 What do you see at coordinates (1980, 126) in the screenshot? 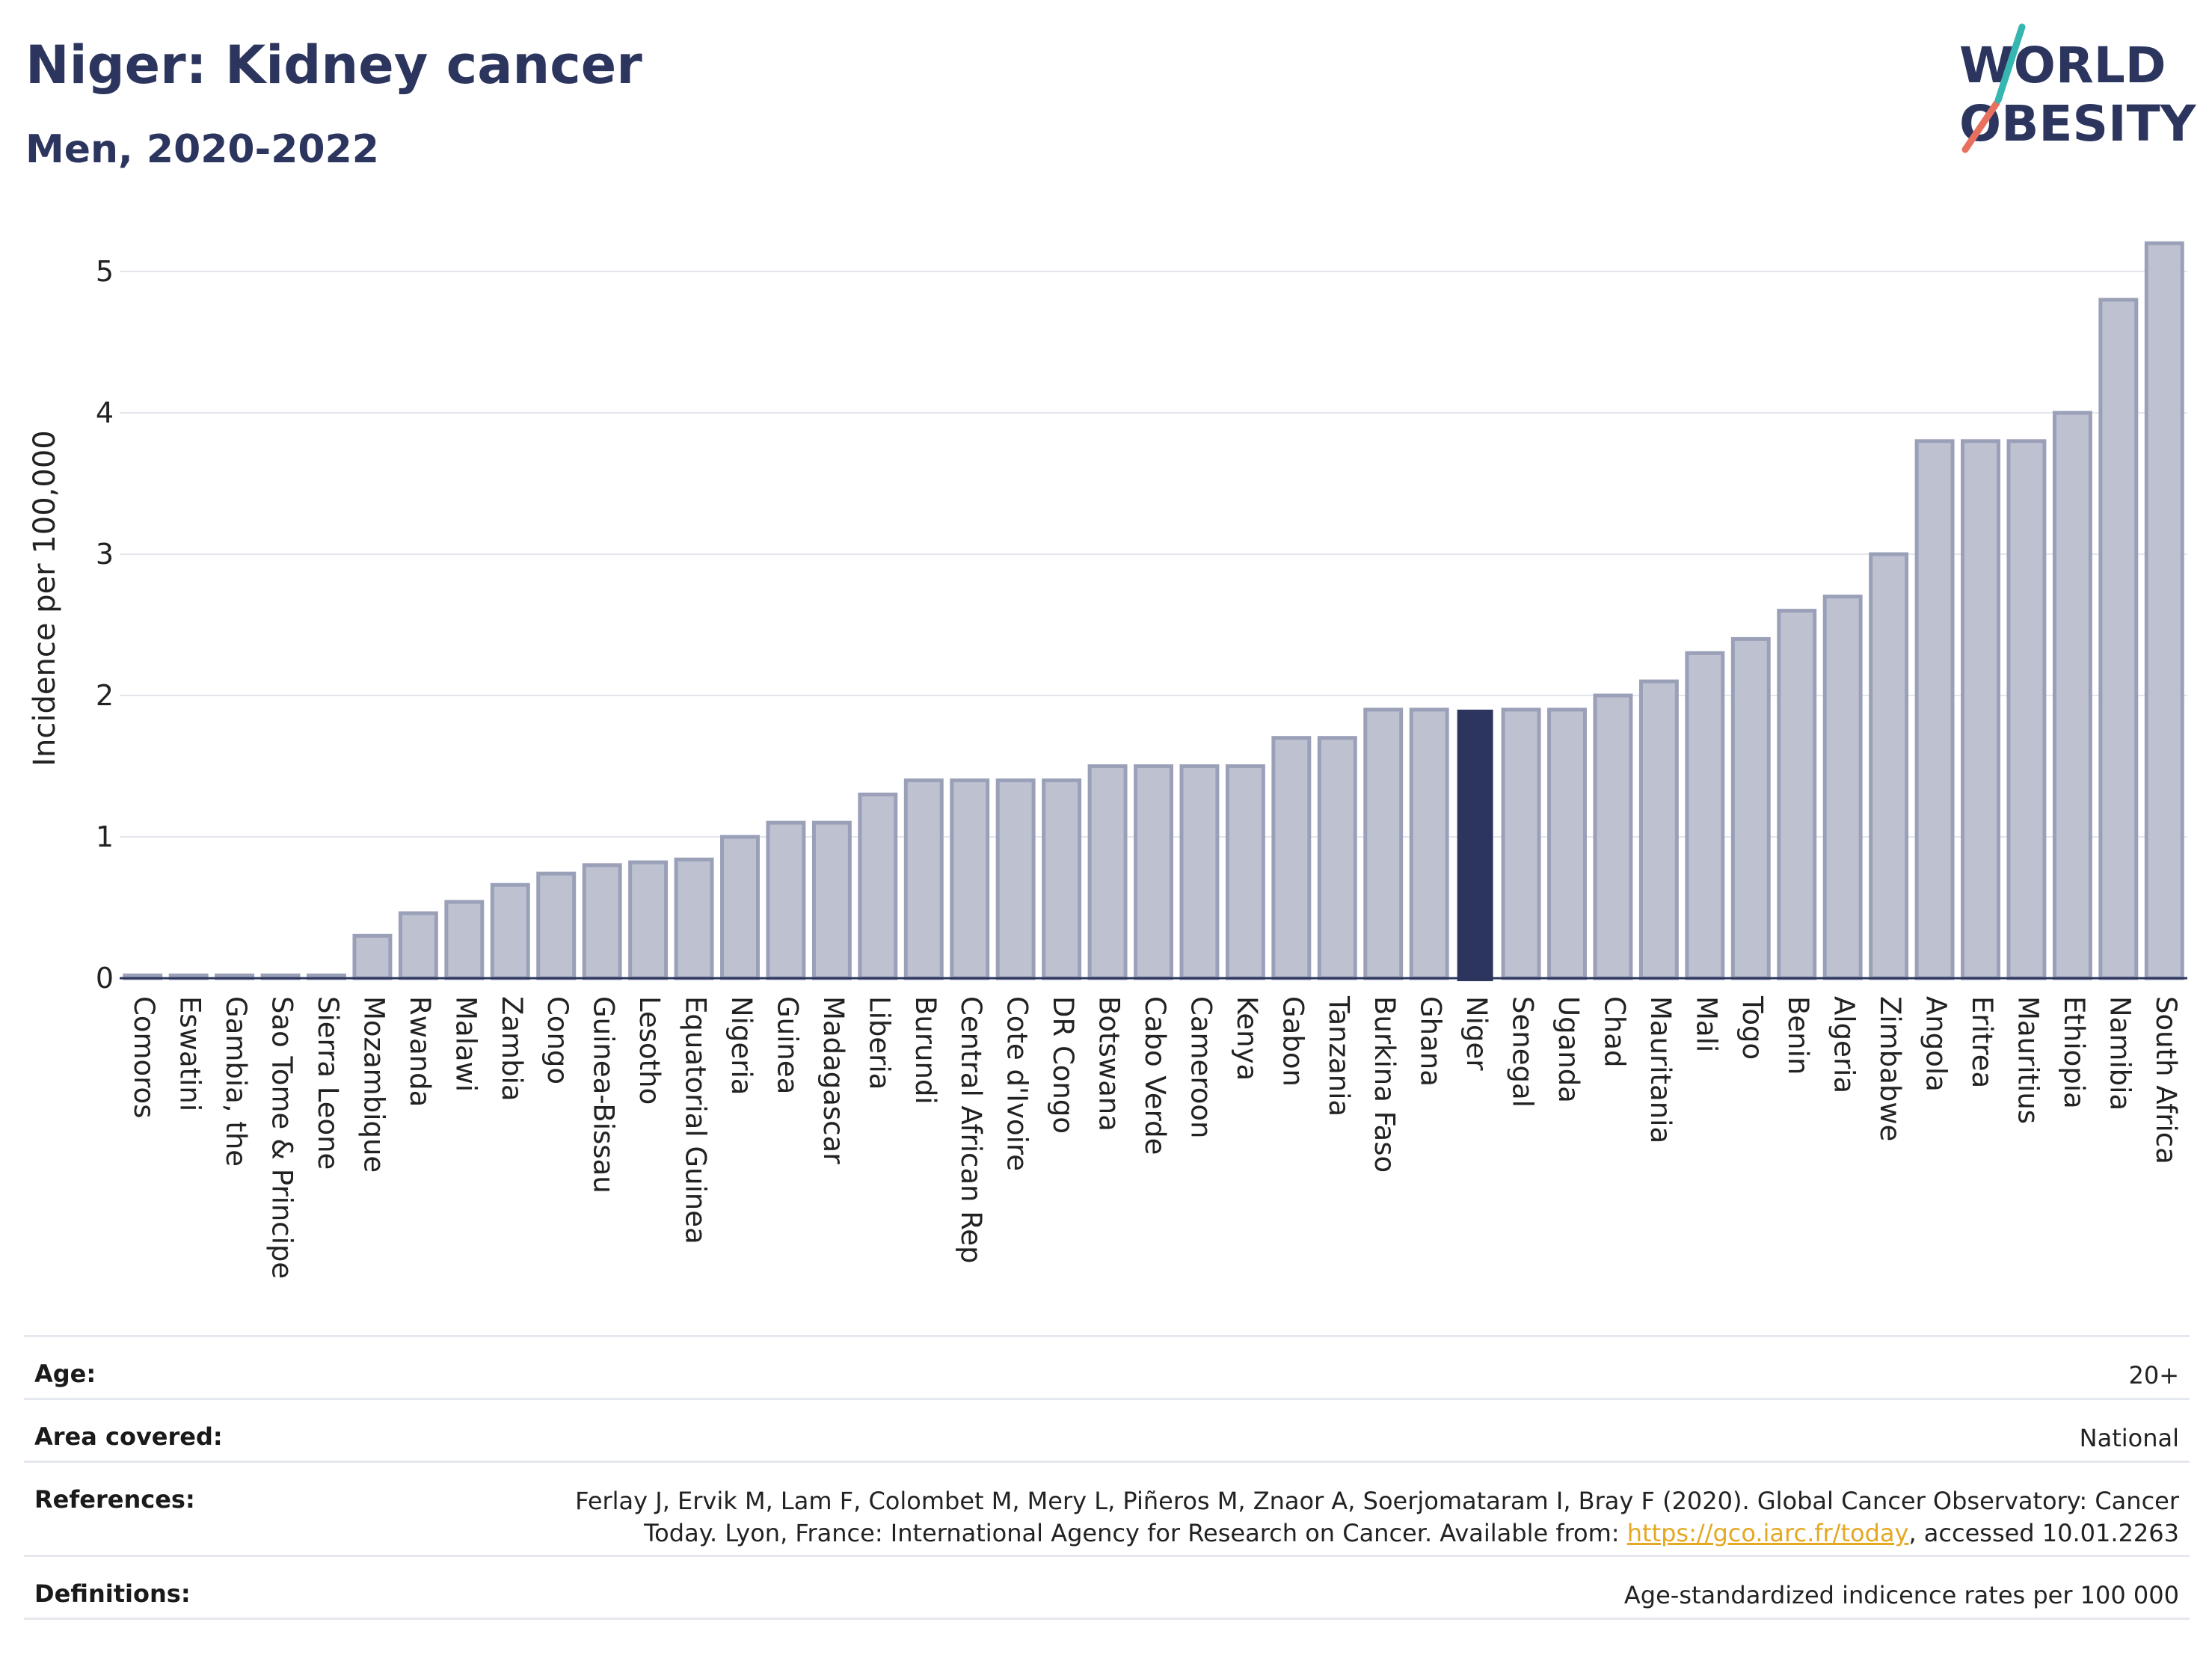
I see `logo-slash-red` at bounding box center [1980, 126].